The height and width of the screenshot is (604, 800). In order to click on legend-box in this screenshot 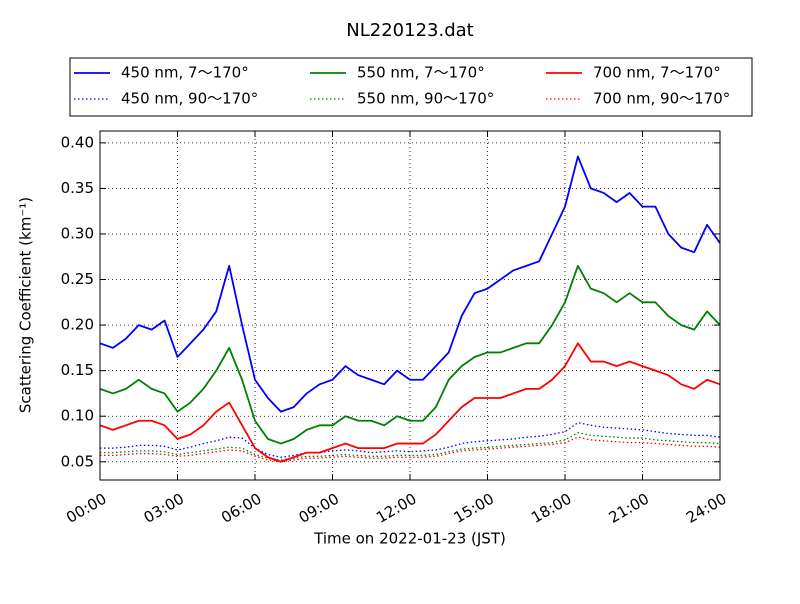, I will do `click(411, 87)`.